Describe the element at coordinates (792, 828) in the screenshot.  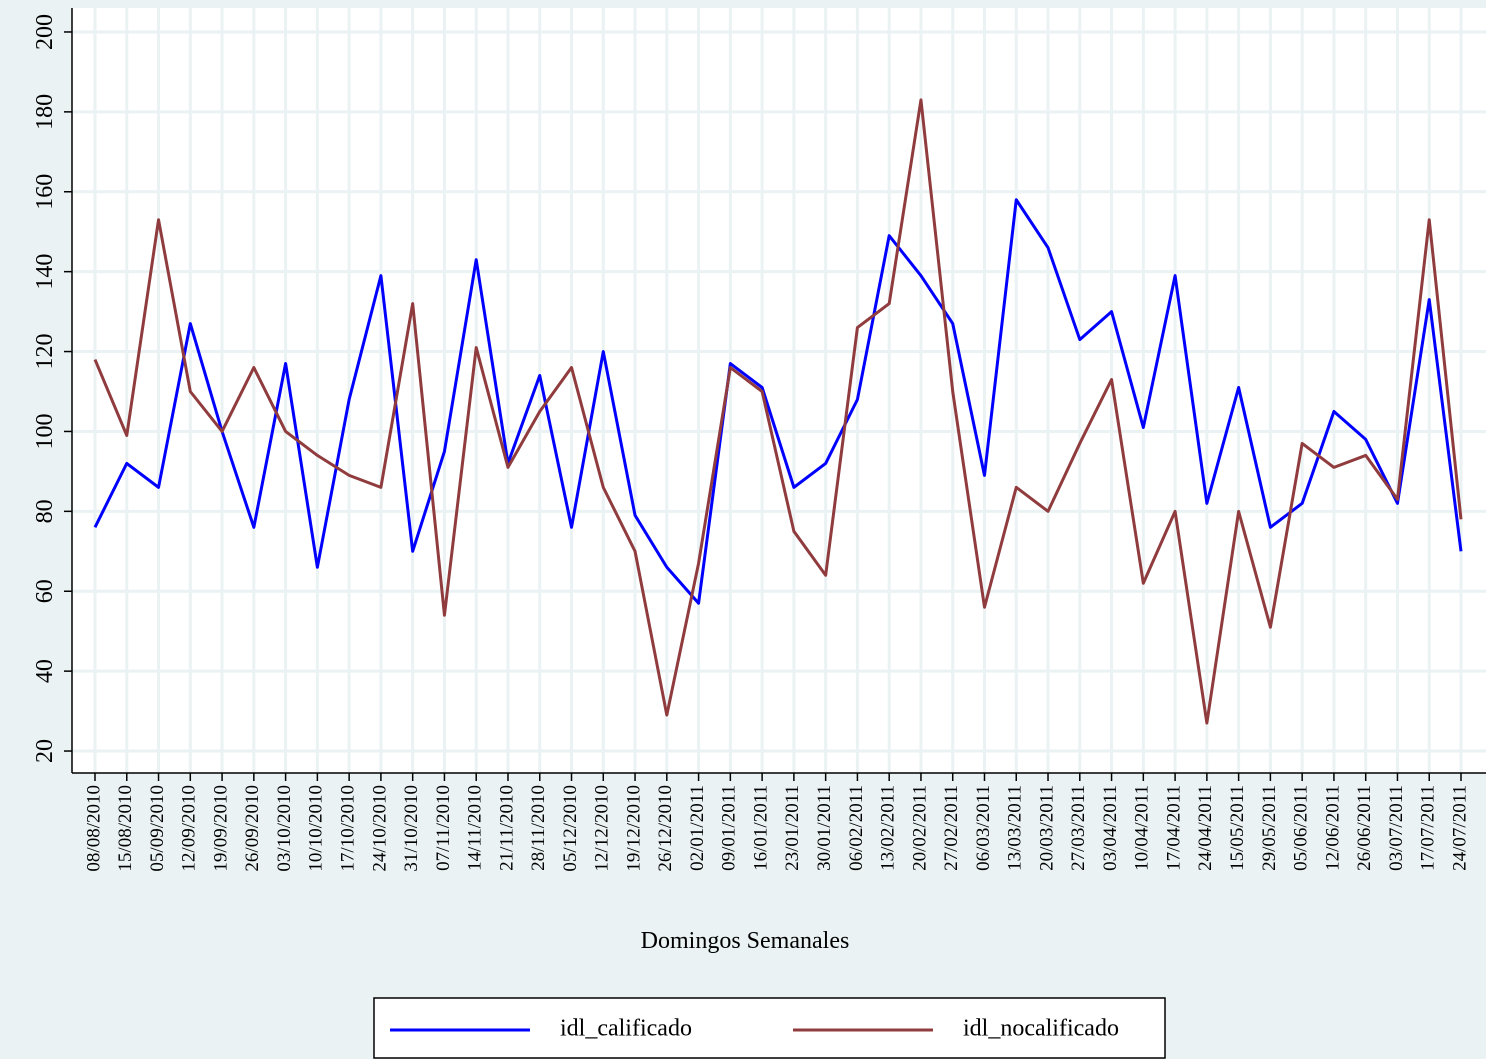
I see `x-tick-label: 23/01/2011` at that location.